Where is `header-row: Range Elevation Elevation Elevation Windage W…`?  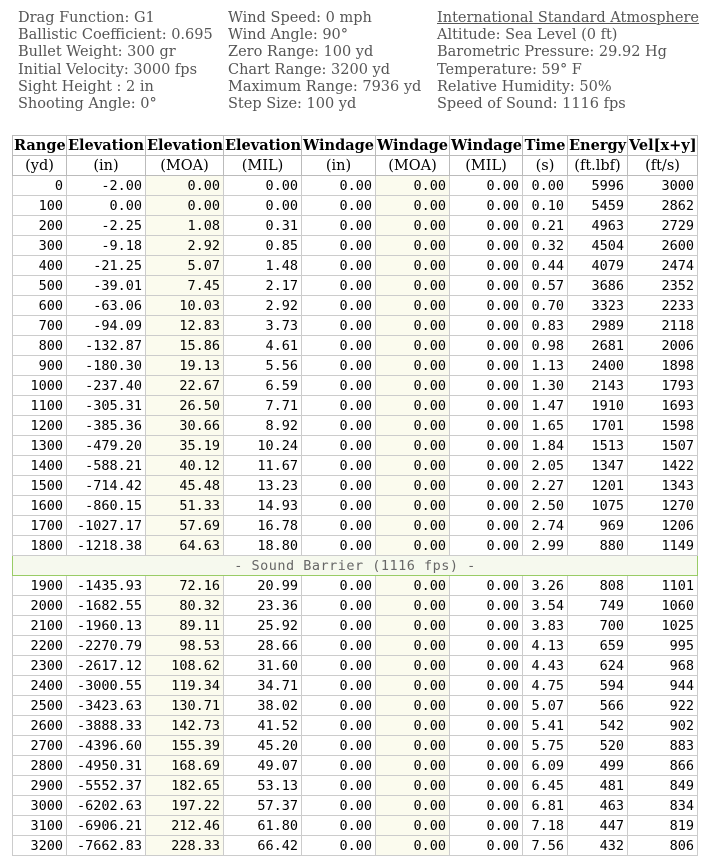
header-row: Range Elevation Elevation Elevation Windage W… is located at coordinates (355, 145).